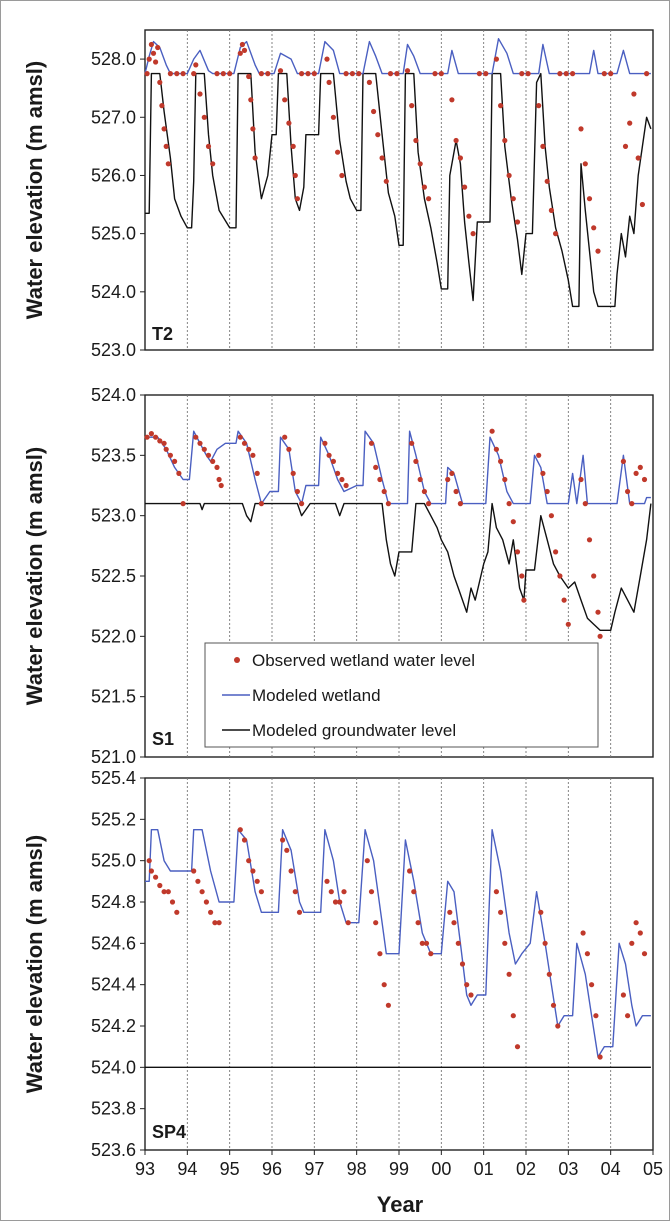 Image resolution: width=670 pixels, height=1221 pixels. What do you see at coordinates (113, 697) in the screenshot?
I see `y-tick-label: 521.5` at bounding box center [113, 697].